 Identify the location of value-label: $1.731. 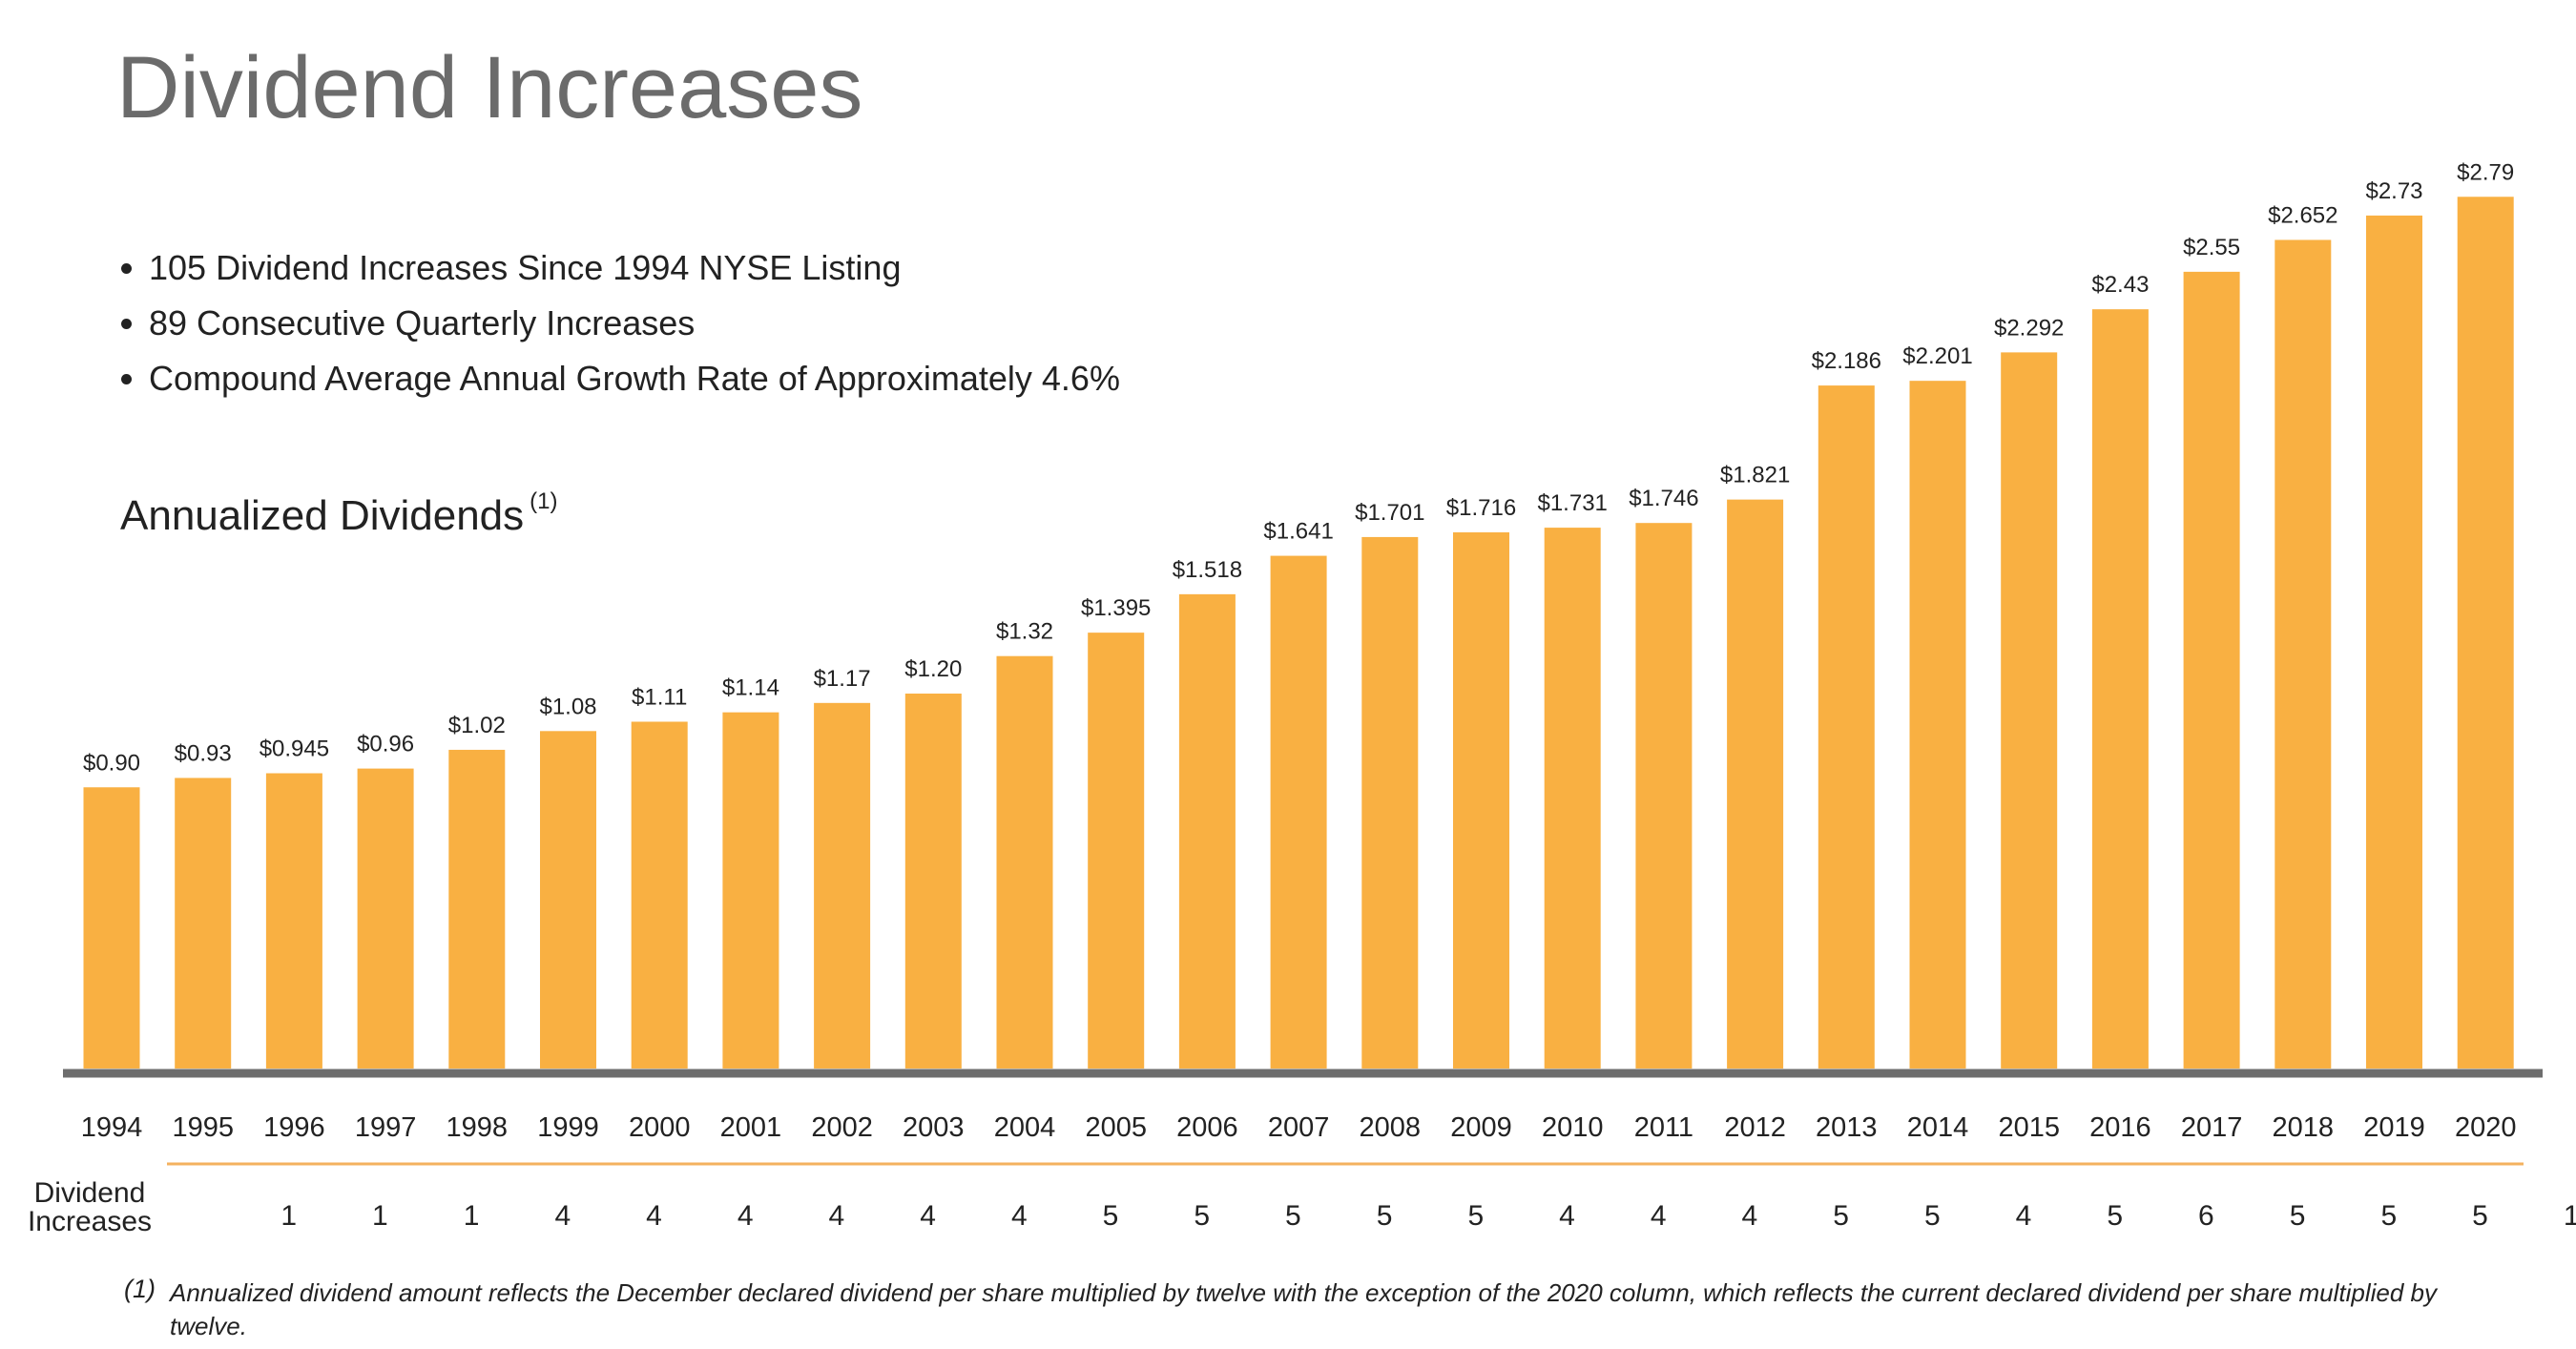
(1572, 503).